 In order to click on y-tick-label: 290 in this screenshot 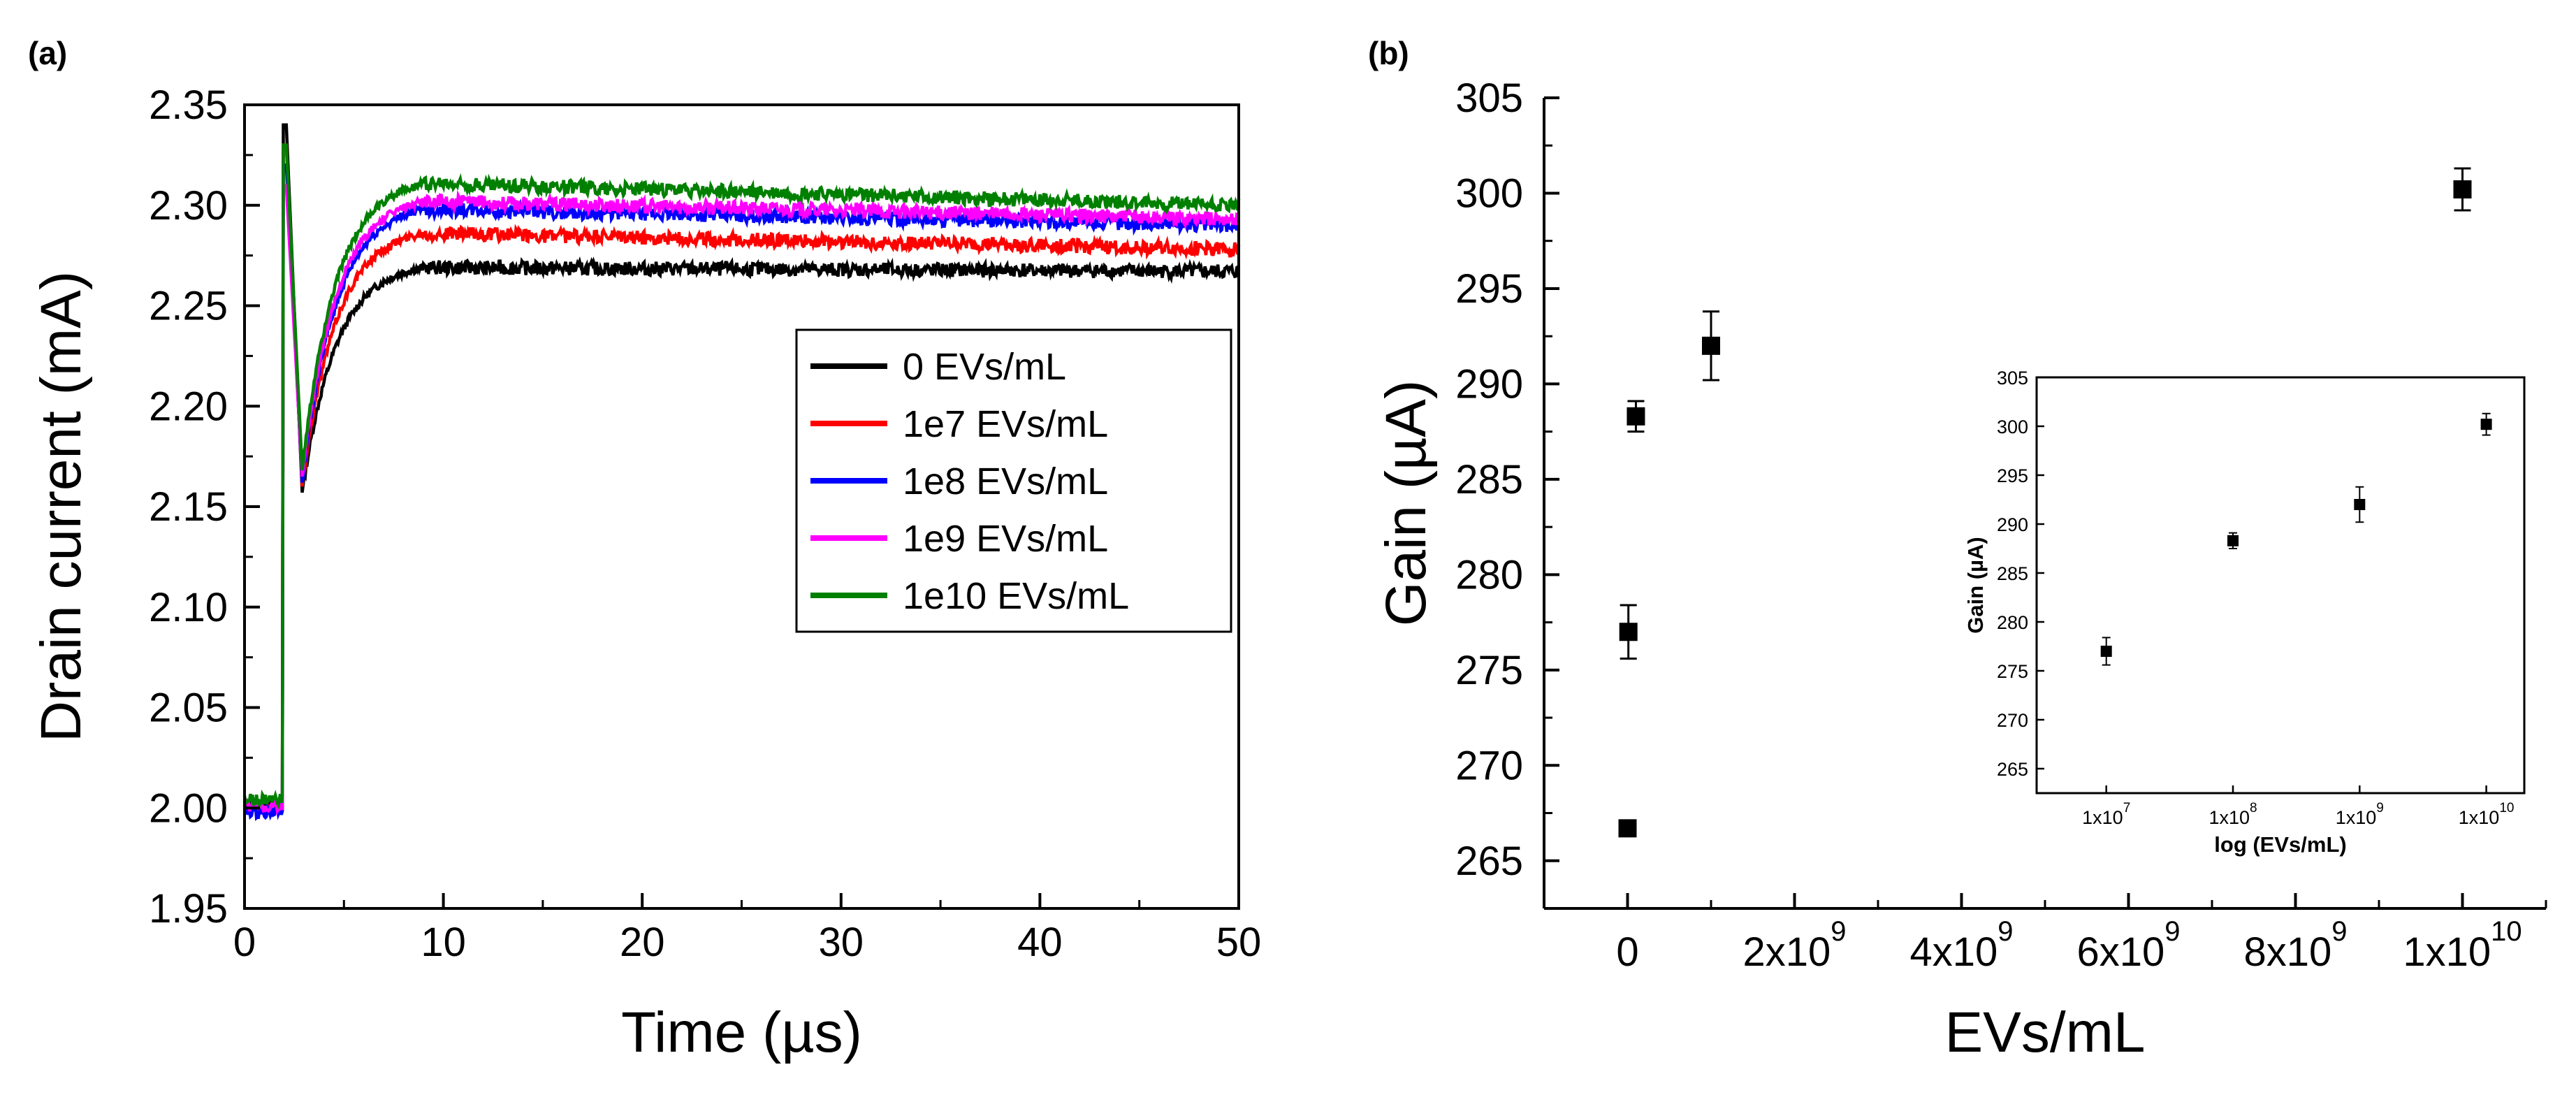, I will do `click(1489, 384)`.